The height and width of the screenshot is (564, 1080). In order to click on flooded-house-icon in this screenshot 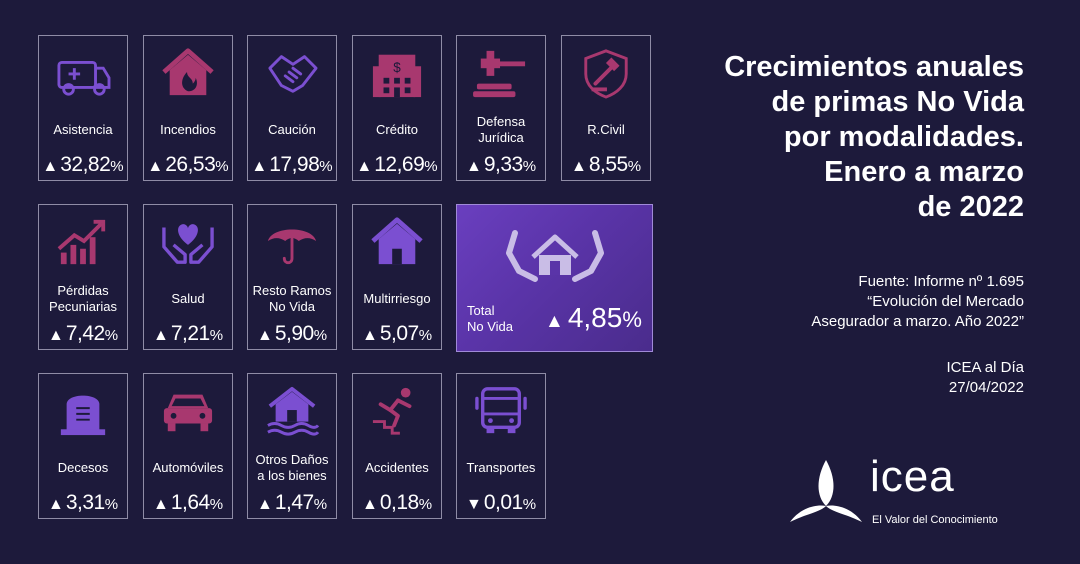, I will do `click(292, 411)`.